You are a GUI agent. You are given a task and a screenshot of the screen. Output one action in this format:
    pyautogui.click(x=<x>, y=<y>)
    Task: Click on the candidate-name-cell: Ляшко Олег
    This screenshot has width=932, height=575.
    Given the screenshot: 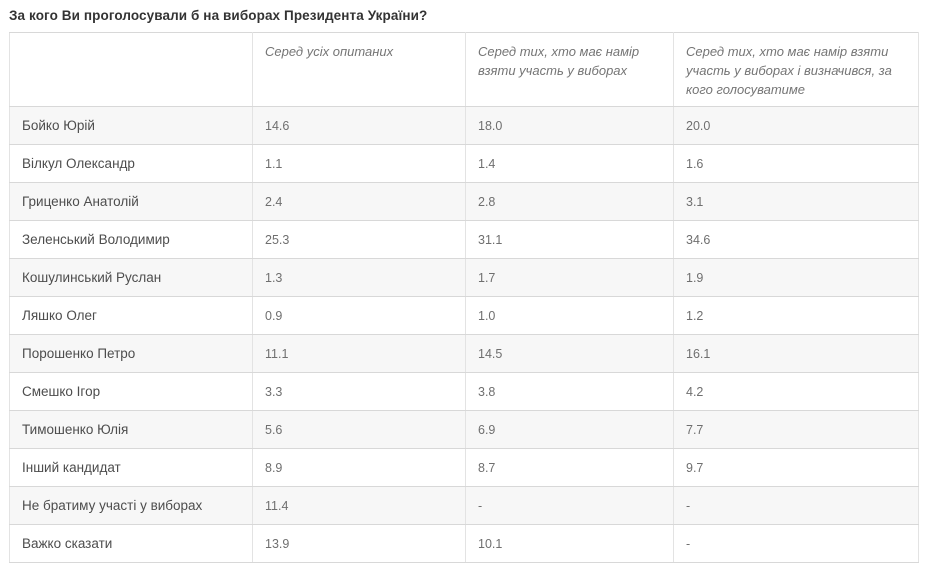 What is the action you would take?
    pyautogui.click(x=131, y=315)
    